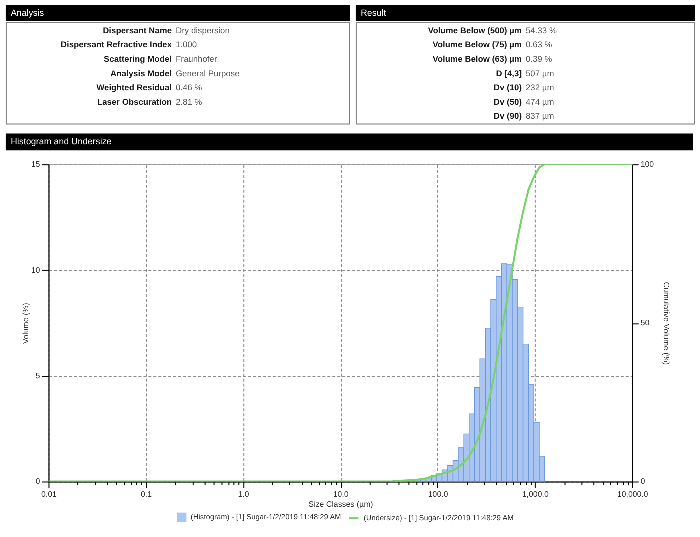  I want to click on text: Dv (90), so click(508, 116).